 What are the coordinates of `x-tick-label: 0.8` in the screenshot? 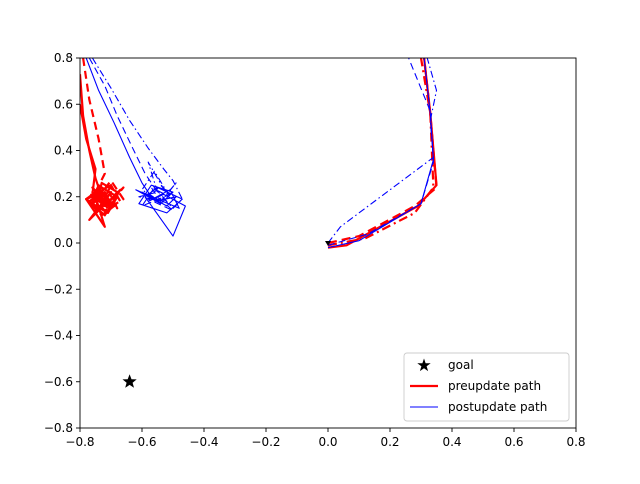 It's located at (575, 442).